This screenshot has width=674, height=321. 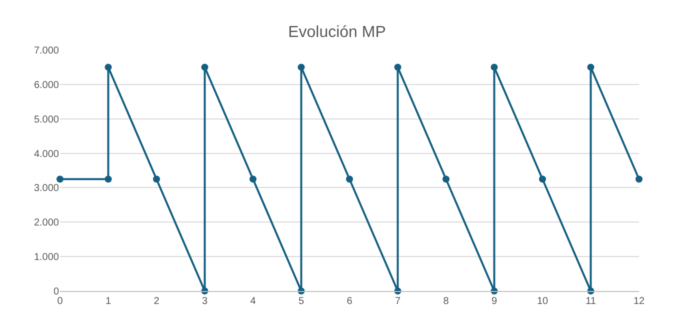 What do you see at coordinates (47, 120) in the screenshot?
I see `y-tick-label: 5.000` at bounding box center [47, 120].